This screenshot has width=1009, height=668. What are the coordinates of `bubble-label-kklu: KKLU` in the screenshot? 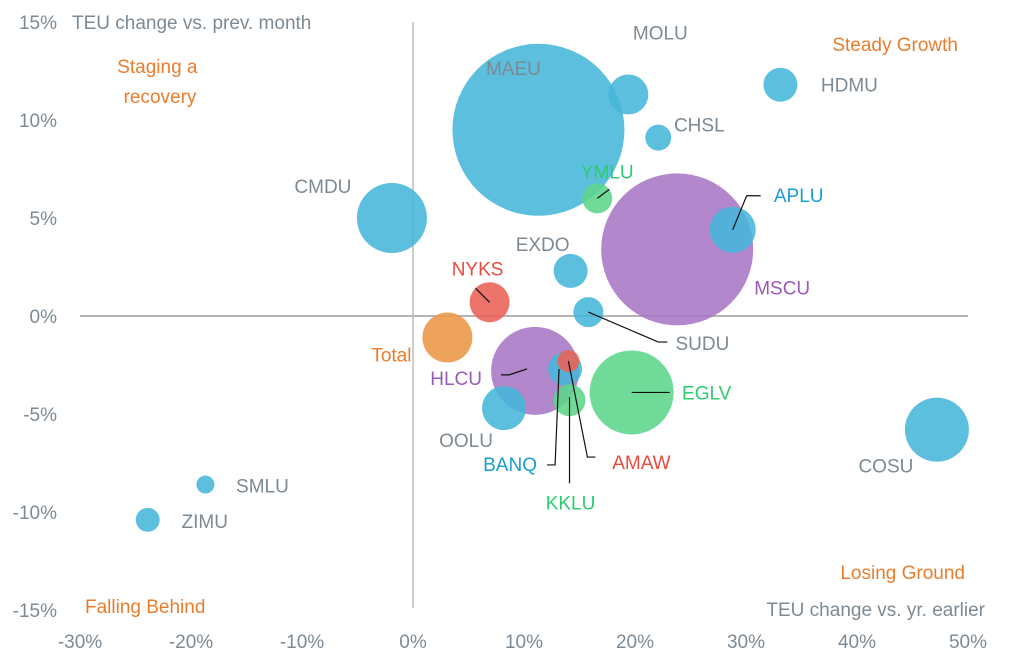 It's located at (571, 503).